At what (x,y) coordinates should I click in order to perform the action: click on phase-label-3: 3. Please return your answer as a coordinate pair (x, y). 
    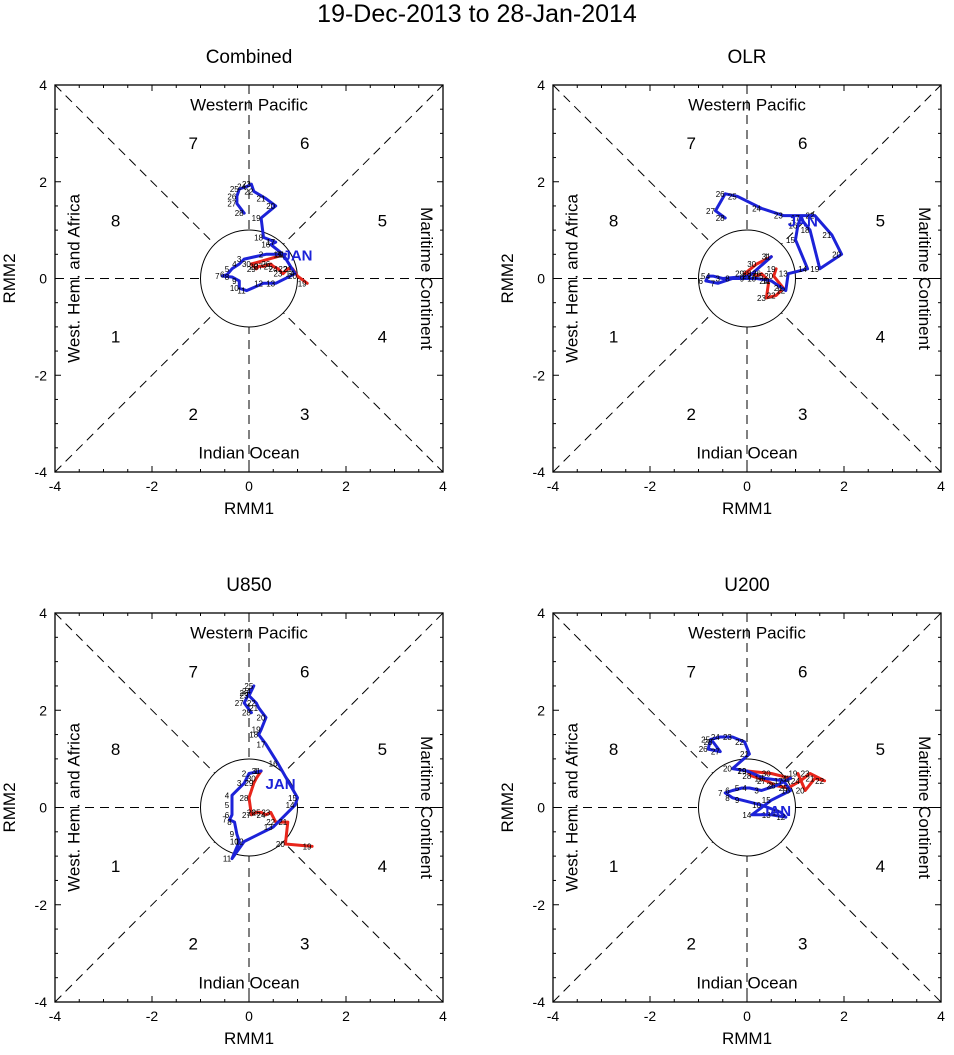
    Looking at the image, I should click on (304, 414).